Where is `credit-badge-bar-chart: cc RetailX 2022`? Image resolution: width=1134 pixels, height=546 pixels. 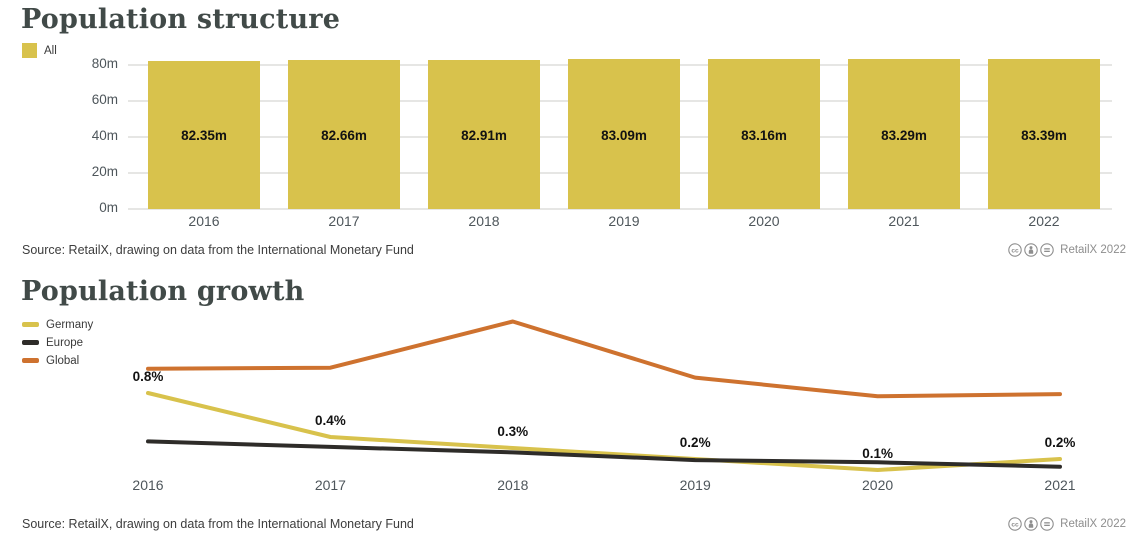
credit-badge-bar-chart: cc RetailX 2022 is located at coordinates (1067, 250).